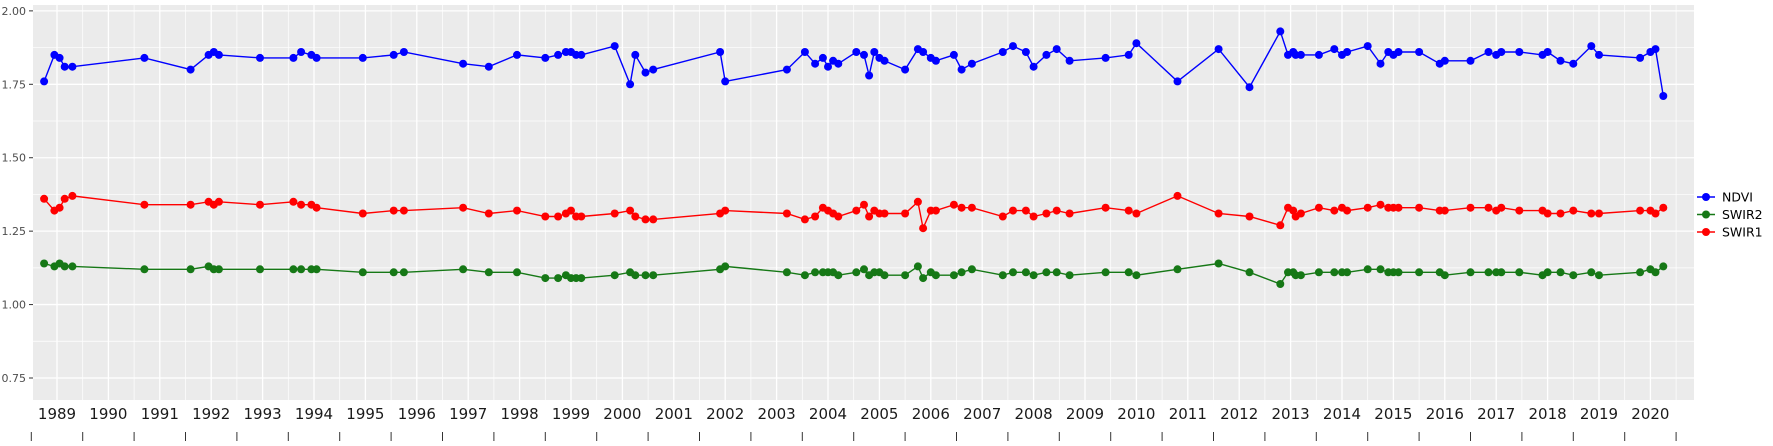 This screenshot has width=1773, height=446. I want to click on x-axis-tick-label: 2019, so click(1599, 414).